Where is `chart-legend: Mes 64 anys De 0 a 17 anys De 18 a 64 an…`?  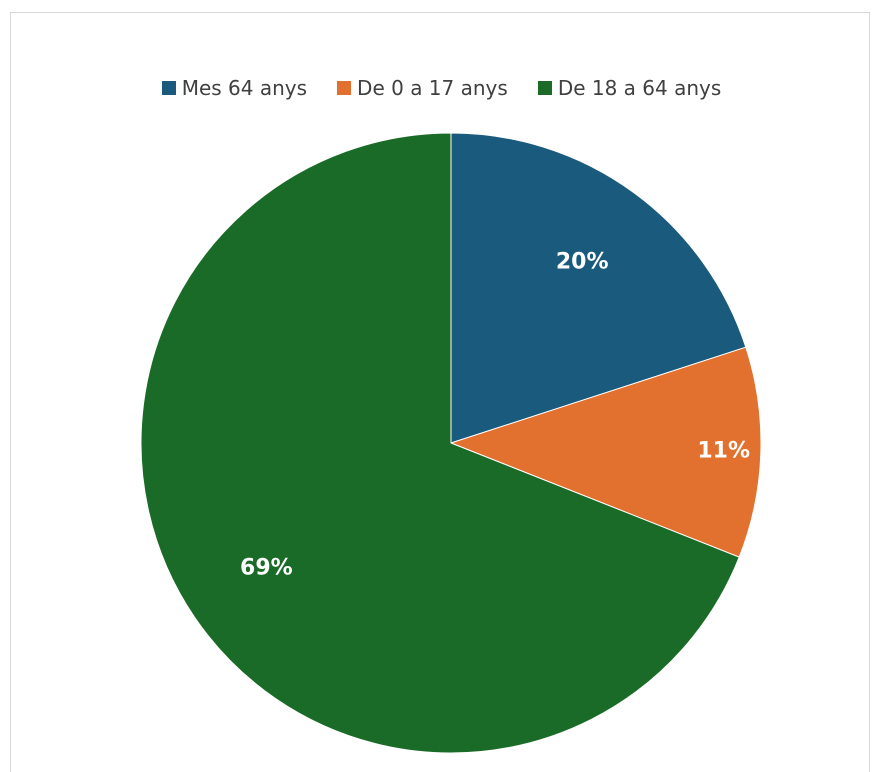 chart-legend: Mes 64 anys De 0 a 17 anys De 18 a 64 an… is located at coordinates (441, 88).